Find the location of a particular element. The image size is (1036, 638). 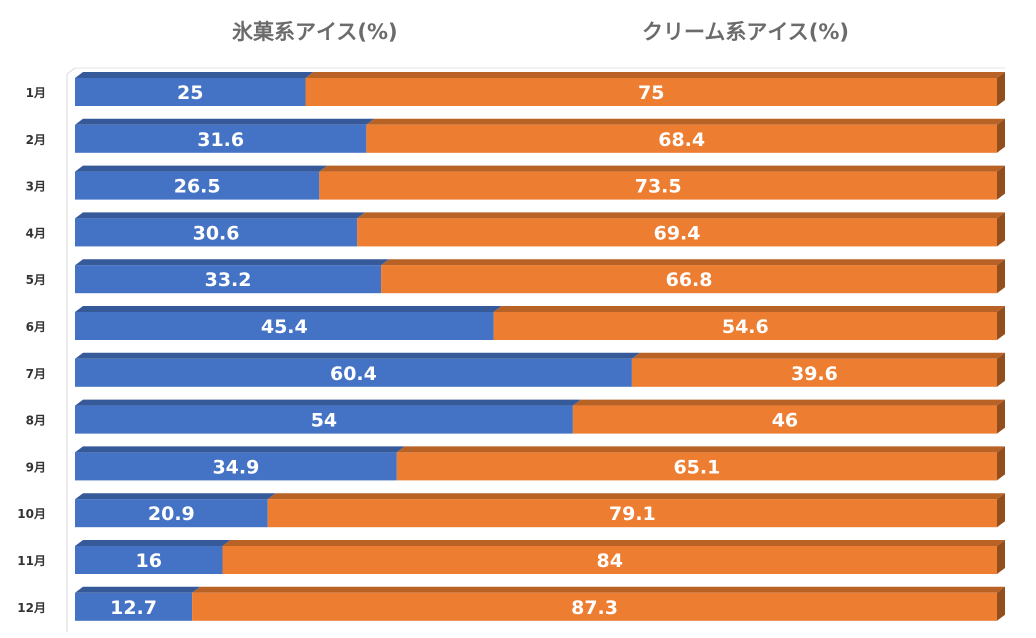

data-label: 20.9 is located at coordinates (171, 514).